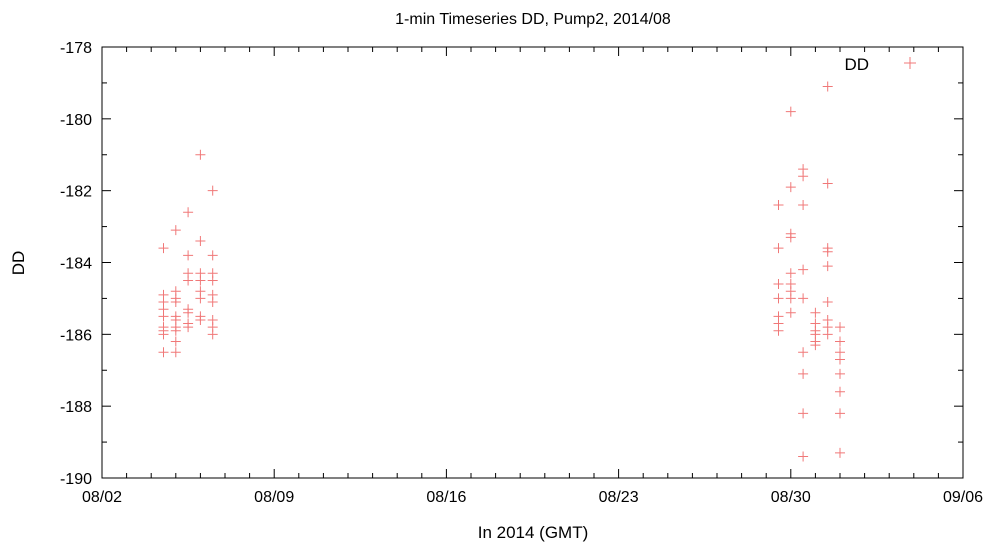 The image size is (998, 552). What do you see at coordinates (76, 48) in the screenshot?
I see `y-tick-label: -178` at bounding box center [76, 48].